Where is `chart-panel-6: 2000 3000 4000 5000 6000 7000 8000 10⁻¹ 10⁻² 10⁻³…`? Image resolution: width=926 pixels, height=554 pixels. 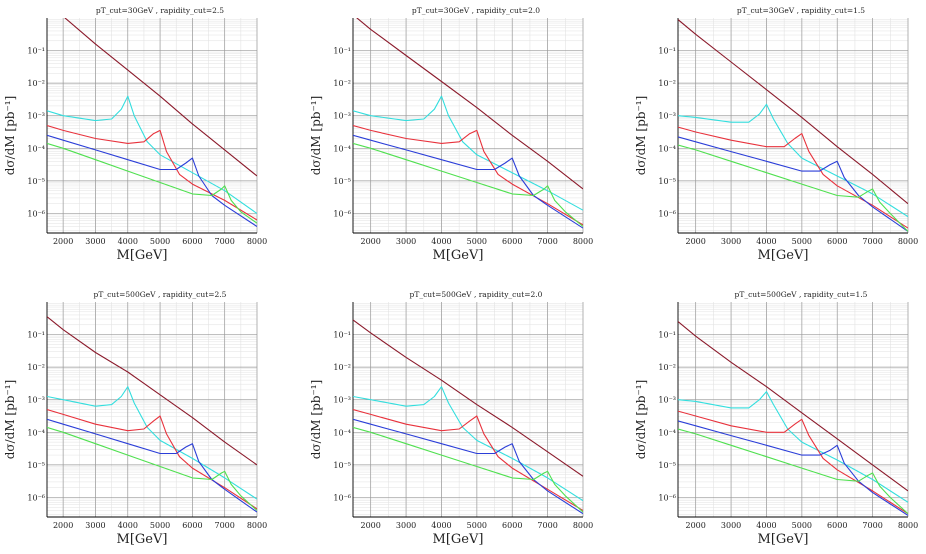 chart-panel-6: 2000 3000 4000 5000 6000 7000 8000 10⁻¹ 10⁻² 10⁻³… is located at coordinates (776, 418).